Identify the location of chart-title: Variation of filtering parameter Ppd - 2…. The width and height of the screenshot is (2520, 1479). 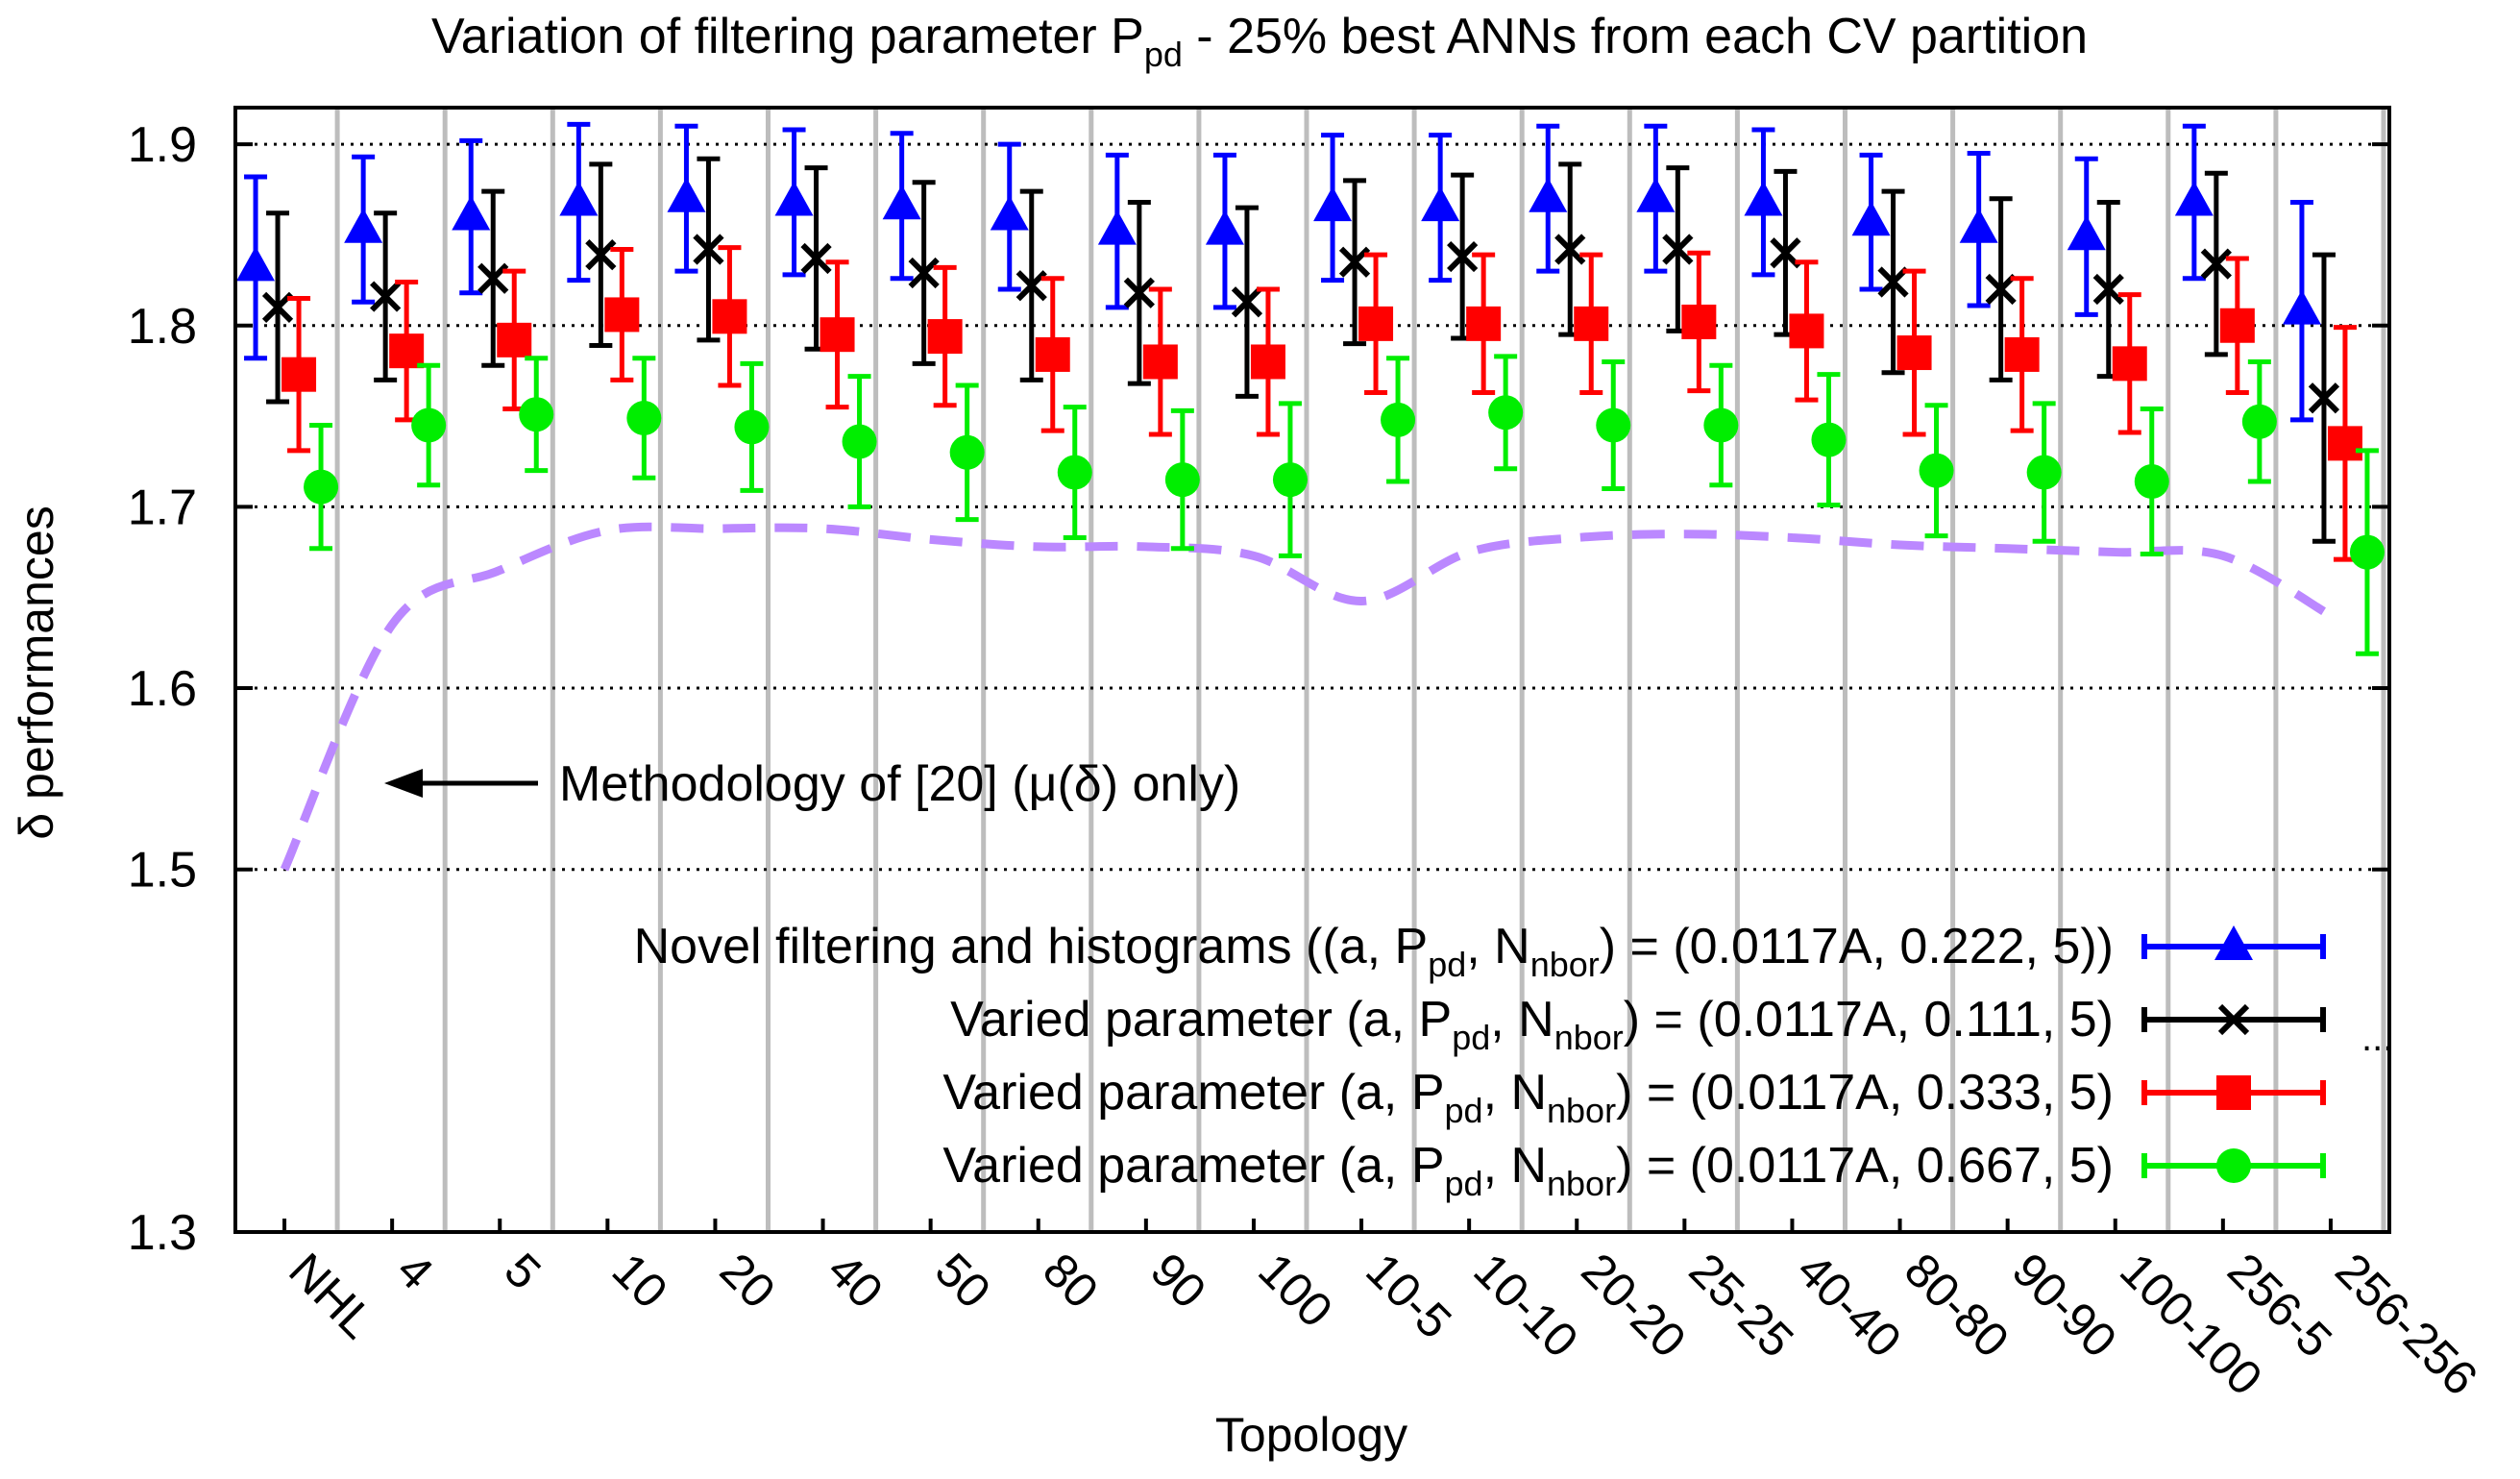
(1259, 41).